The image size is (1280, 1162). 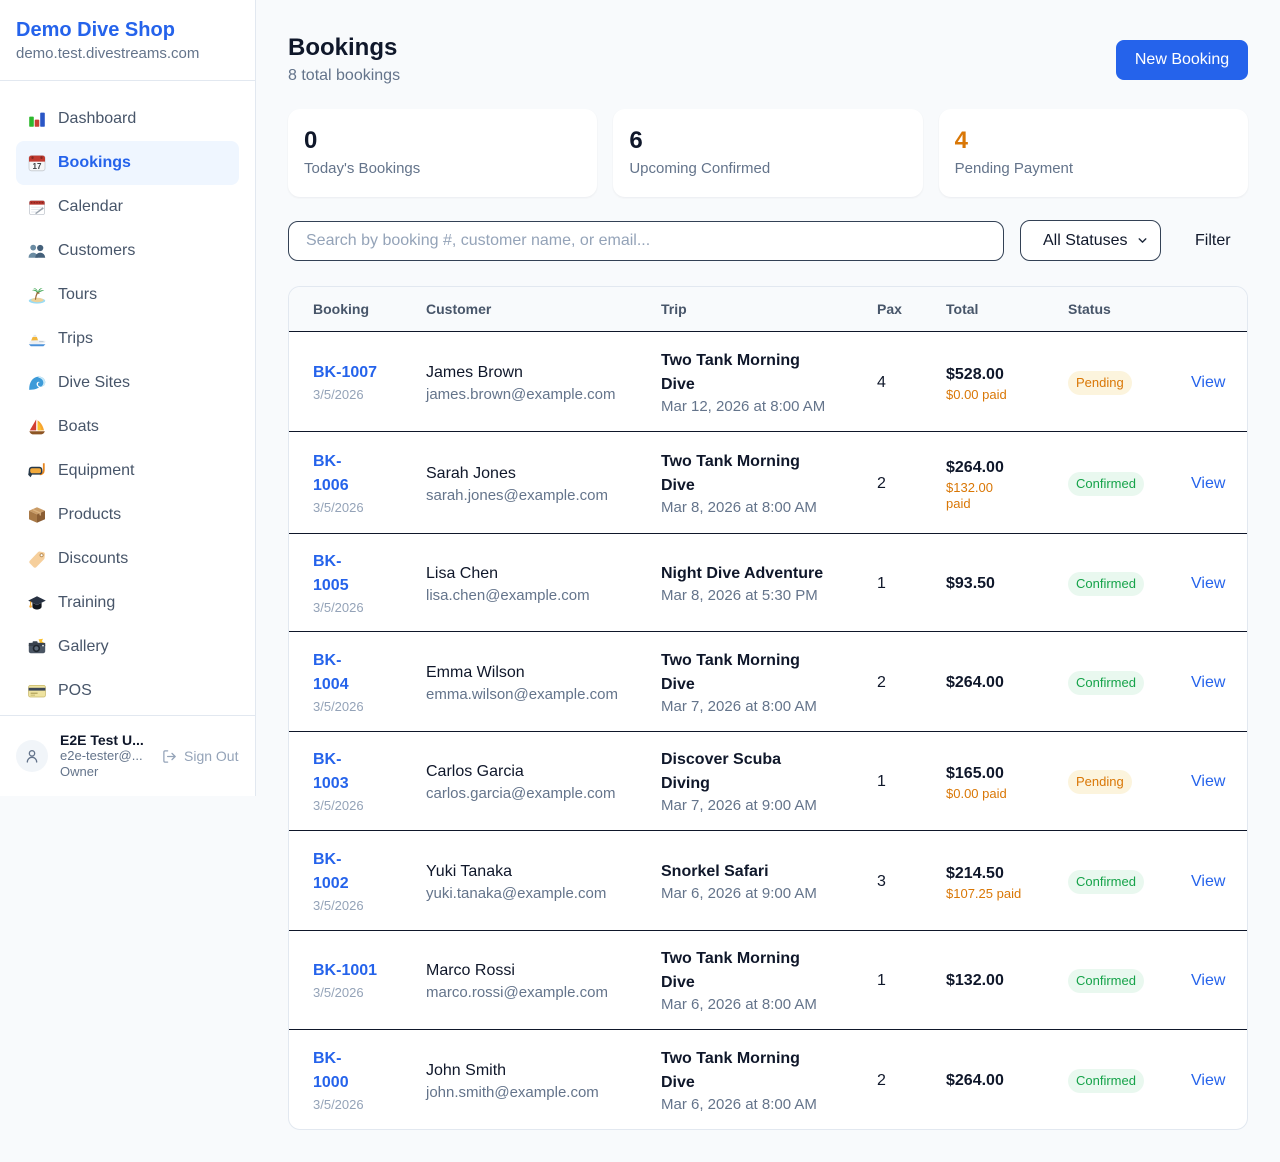 What do you see at coordinates (37, 166) in the screenshot?
I see `svg-text: 17` at bounding box center [37, 166].